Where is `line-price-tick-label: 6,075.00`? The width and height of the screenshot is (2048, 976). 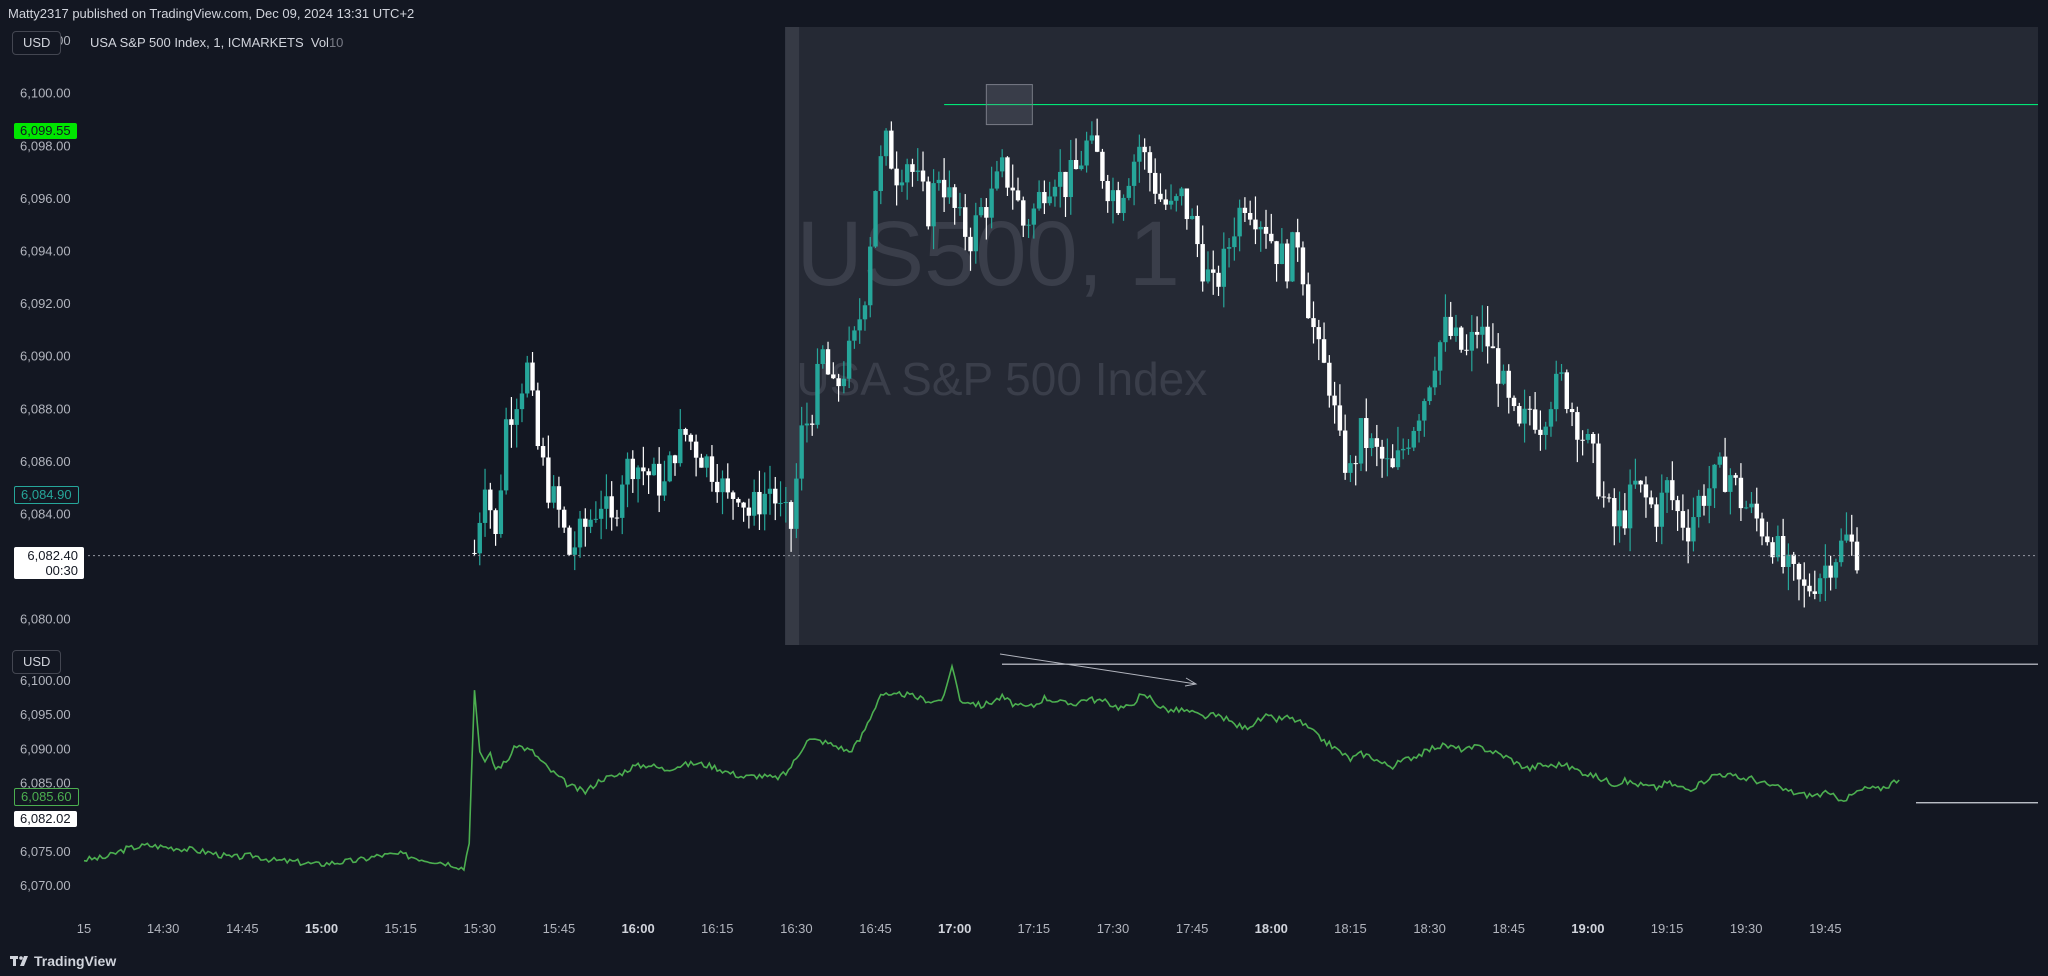
line-price-tick-label: 6,075.00 is located at coordinates (45, 851).